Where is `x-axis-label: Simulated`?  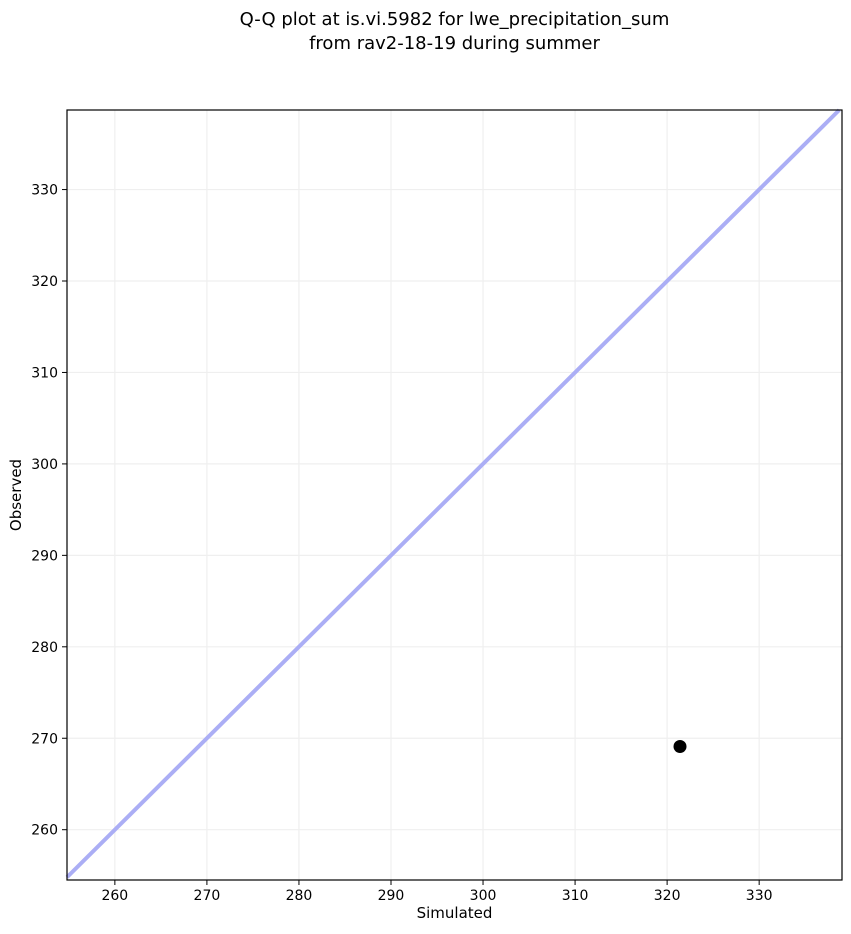 x-axis-label: Simulated is located at coordinates (454, 913).